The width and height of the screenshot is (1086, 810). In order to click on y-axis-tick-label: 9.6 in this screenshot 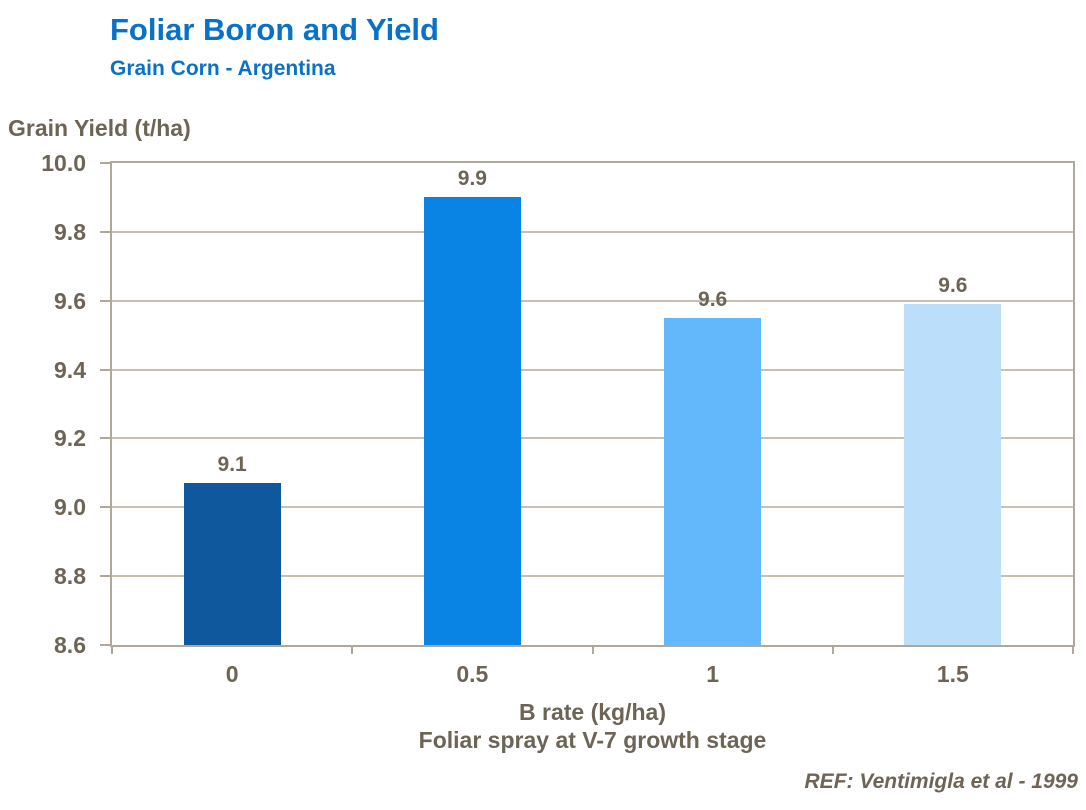, I will do `click(70, 300)`.